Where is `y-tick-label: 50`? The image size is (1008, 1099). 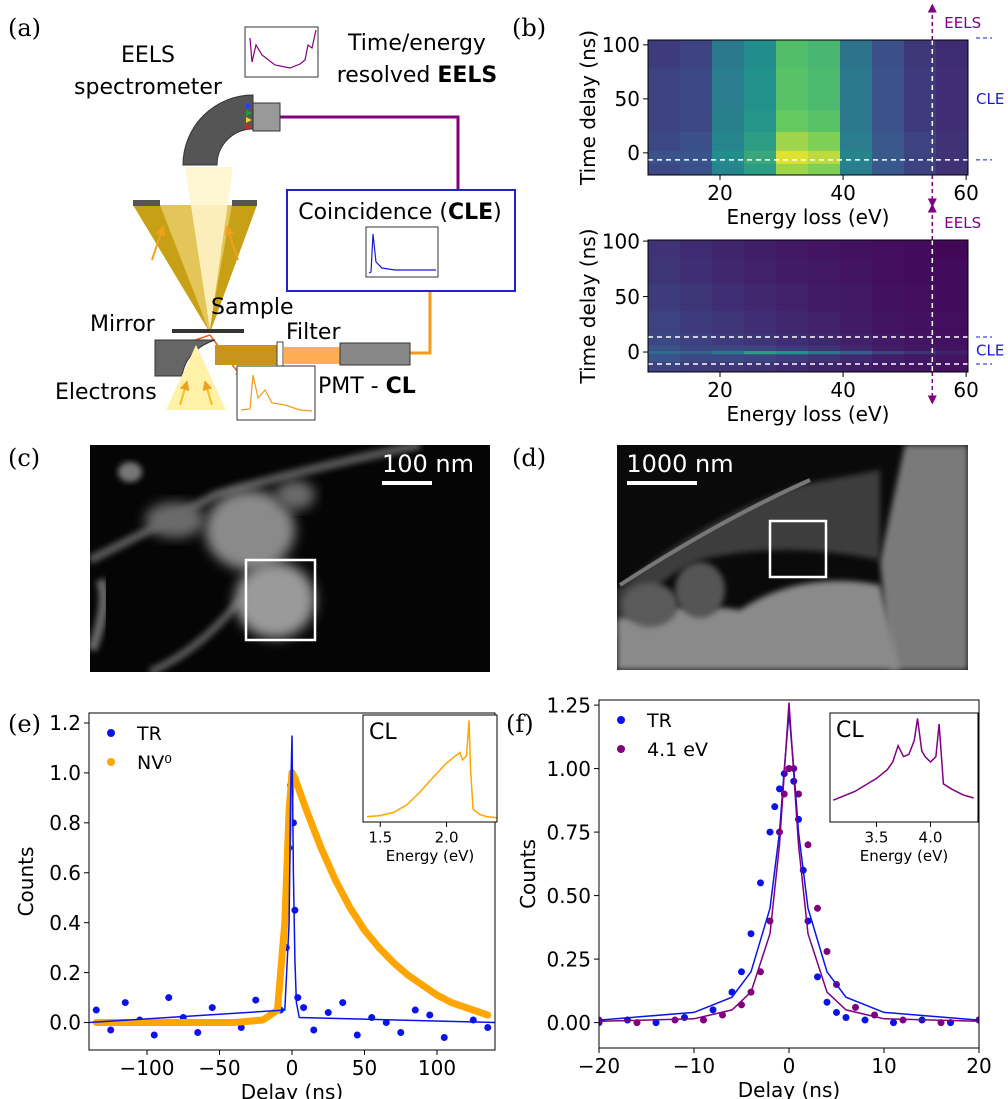
y-tick-label: 50 is located at coordinates (627, 297).